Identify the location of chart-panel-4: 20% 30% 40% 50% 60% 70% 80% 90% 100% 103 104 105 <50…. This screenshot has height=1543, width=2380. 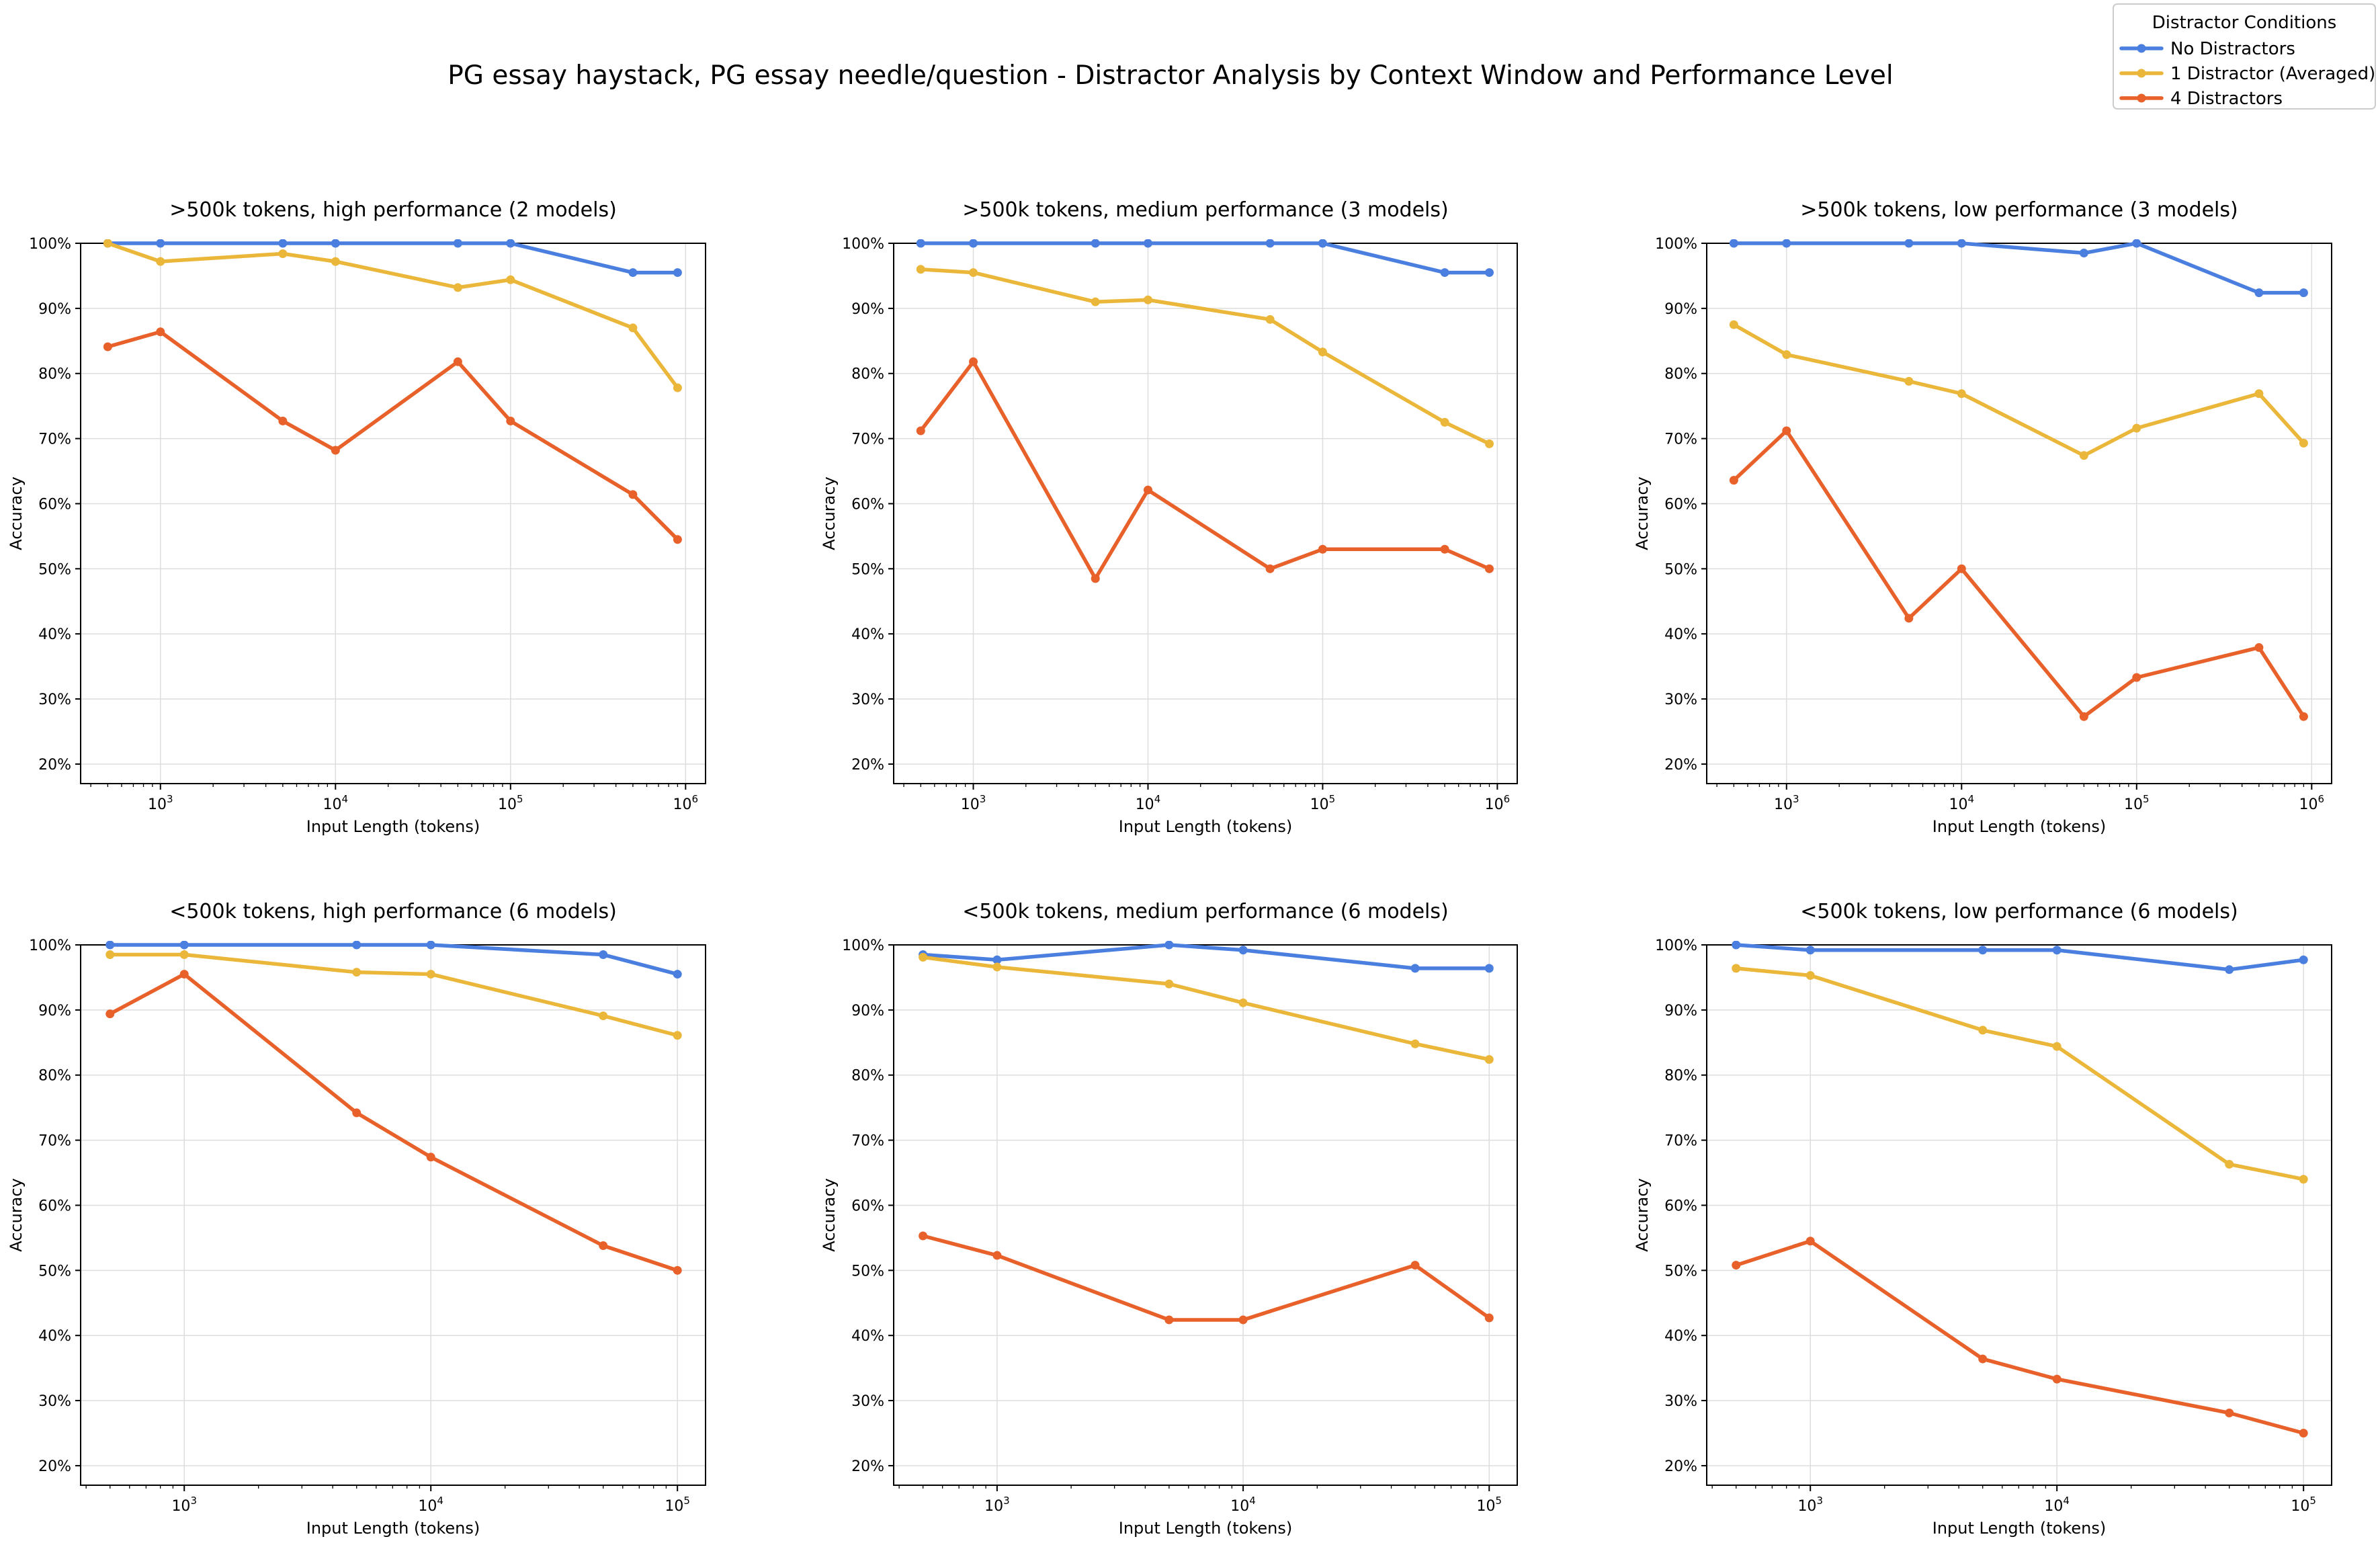
(357, 1219).